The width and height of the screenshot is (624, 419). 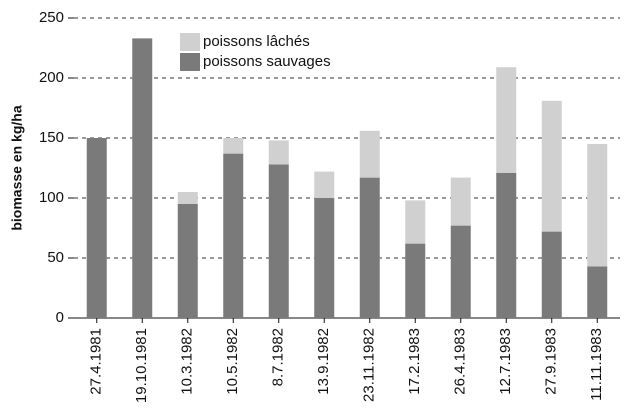 I want to click on y-tick-label: 0, so click(x=60, y=317).